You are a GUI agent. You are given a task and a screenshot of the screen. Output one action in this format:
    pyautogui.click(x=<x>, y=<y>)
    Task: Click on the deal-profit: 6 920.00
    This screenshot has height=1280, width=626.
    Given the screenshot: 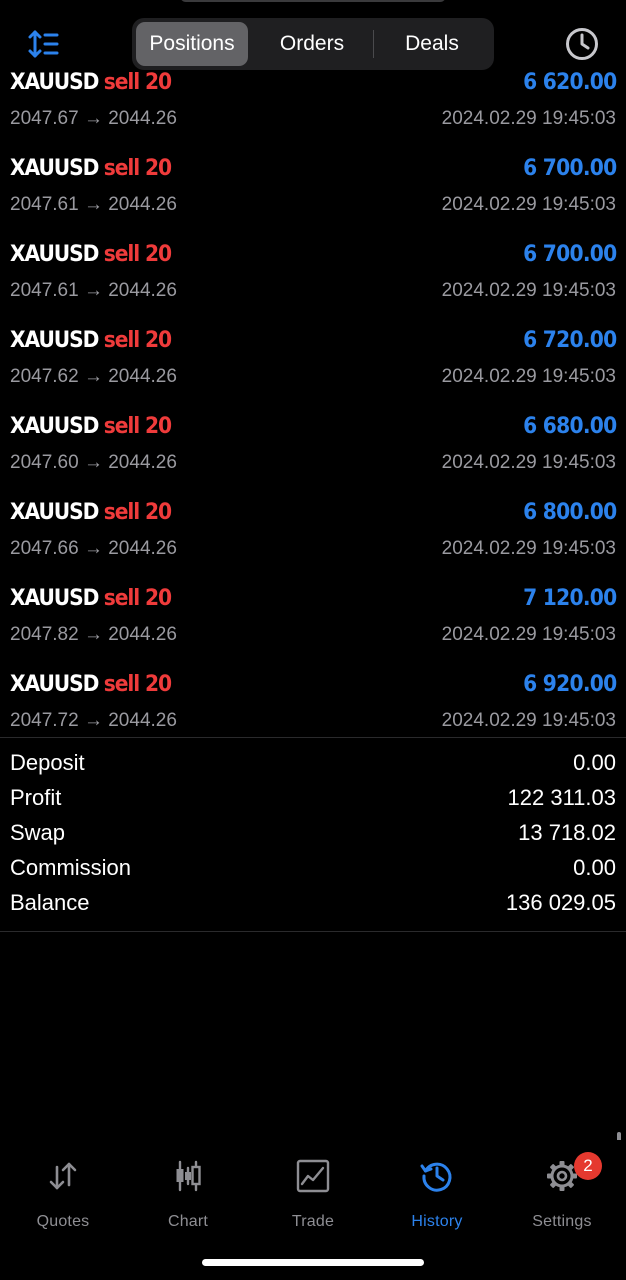 What is the action you would take?
    pyautogui.click(x=569, y=684)
    